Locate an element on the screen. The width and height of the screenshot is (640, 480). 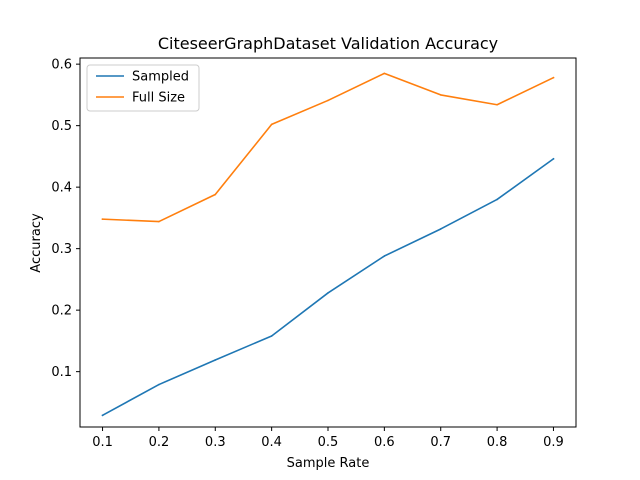
x-tick-label: 0.3 is located at coordinates (215, 442).